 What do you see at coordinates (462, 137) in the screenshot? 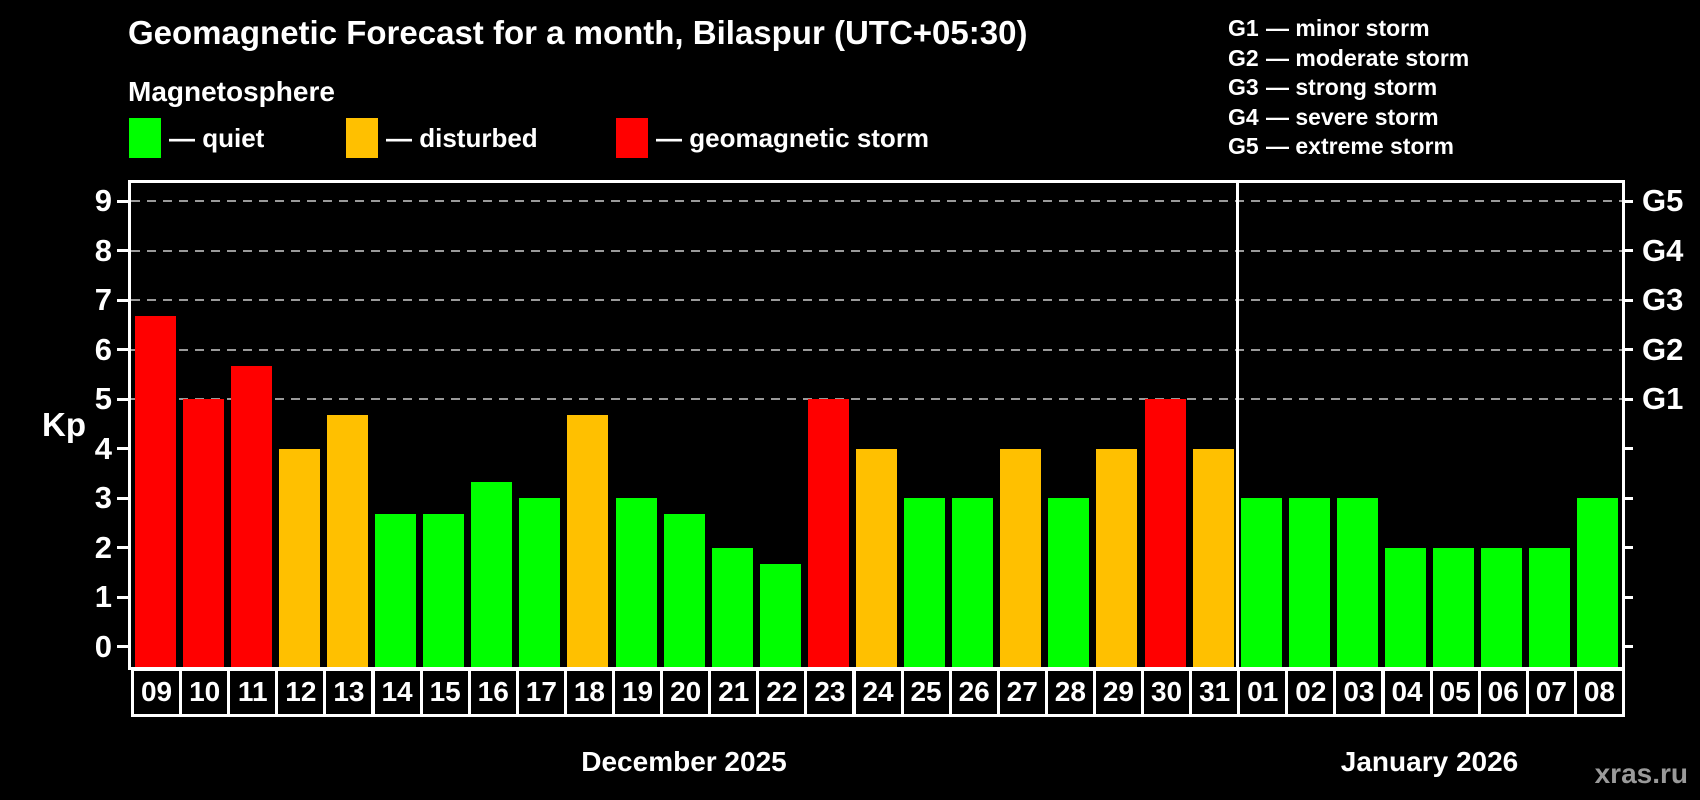
I see `legend-label-disturbed: — disturbed` at bounding box center [462, 137].